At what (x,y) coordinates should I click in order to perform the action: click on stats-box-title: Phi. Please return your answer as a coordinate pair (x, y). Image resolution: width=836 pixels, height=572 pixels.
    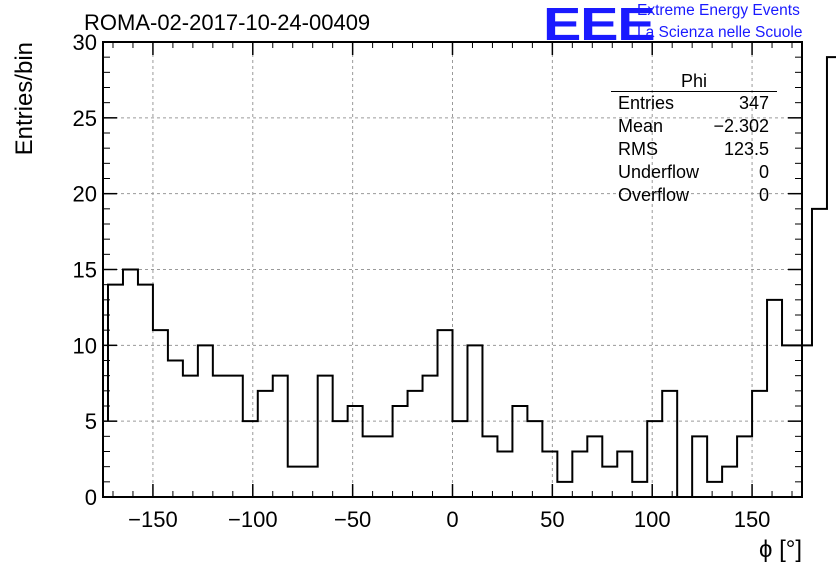
    Looking at the image, I should click on (694, 82).